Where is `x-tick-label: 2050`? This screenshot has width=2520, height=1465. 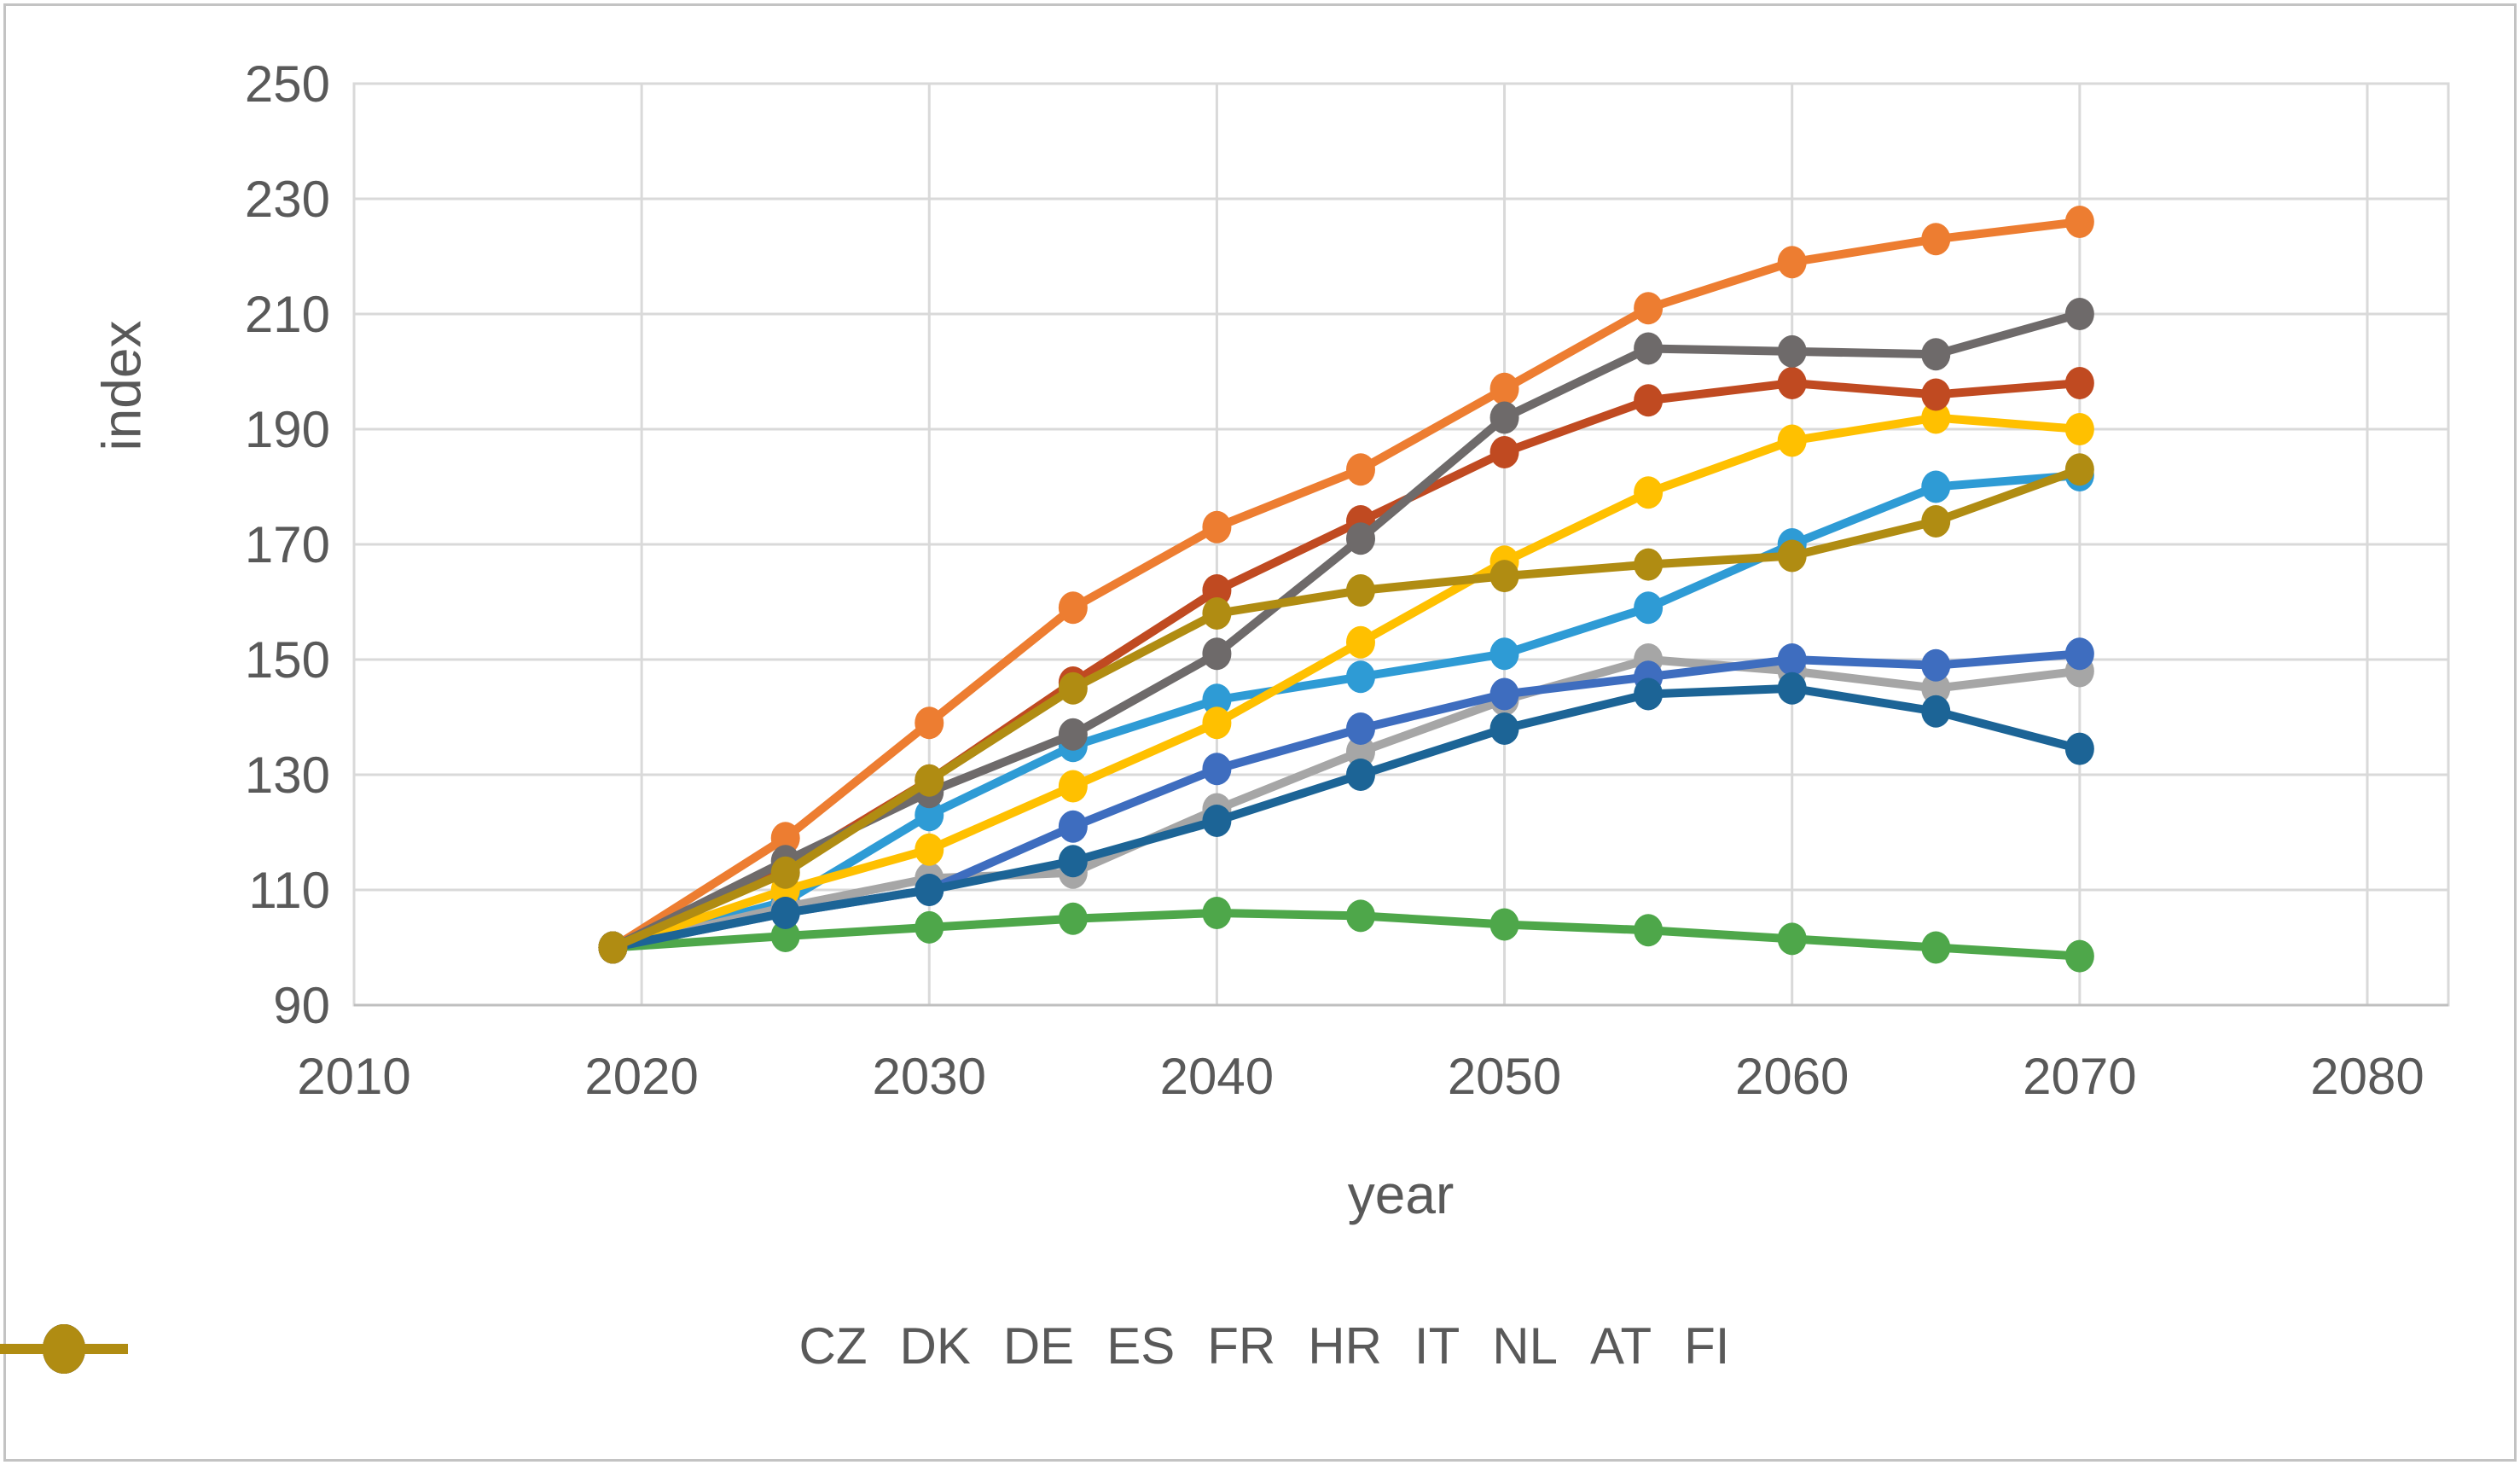
x-tick-label: 2050 is located at coordinates (1504, 1076).